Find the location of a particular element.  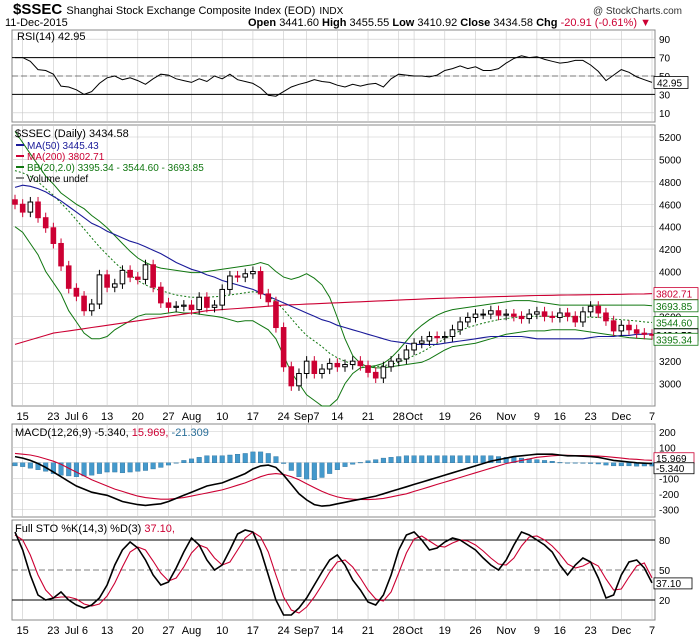

quote-date: 11-Dec-2015 is located at coordinates (36, 23).